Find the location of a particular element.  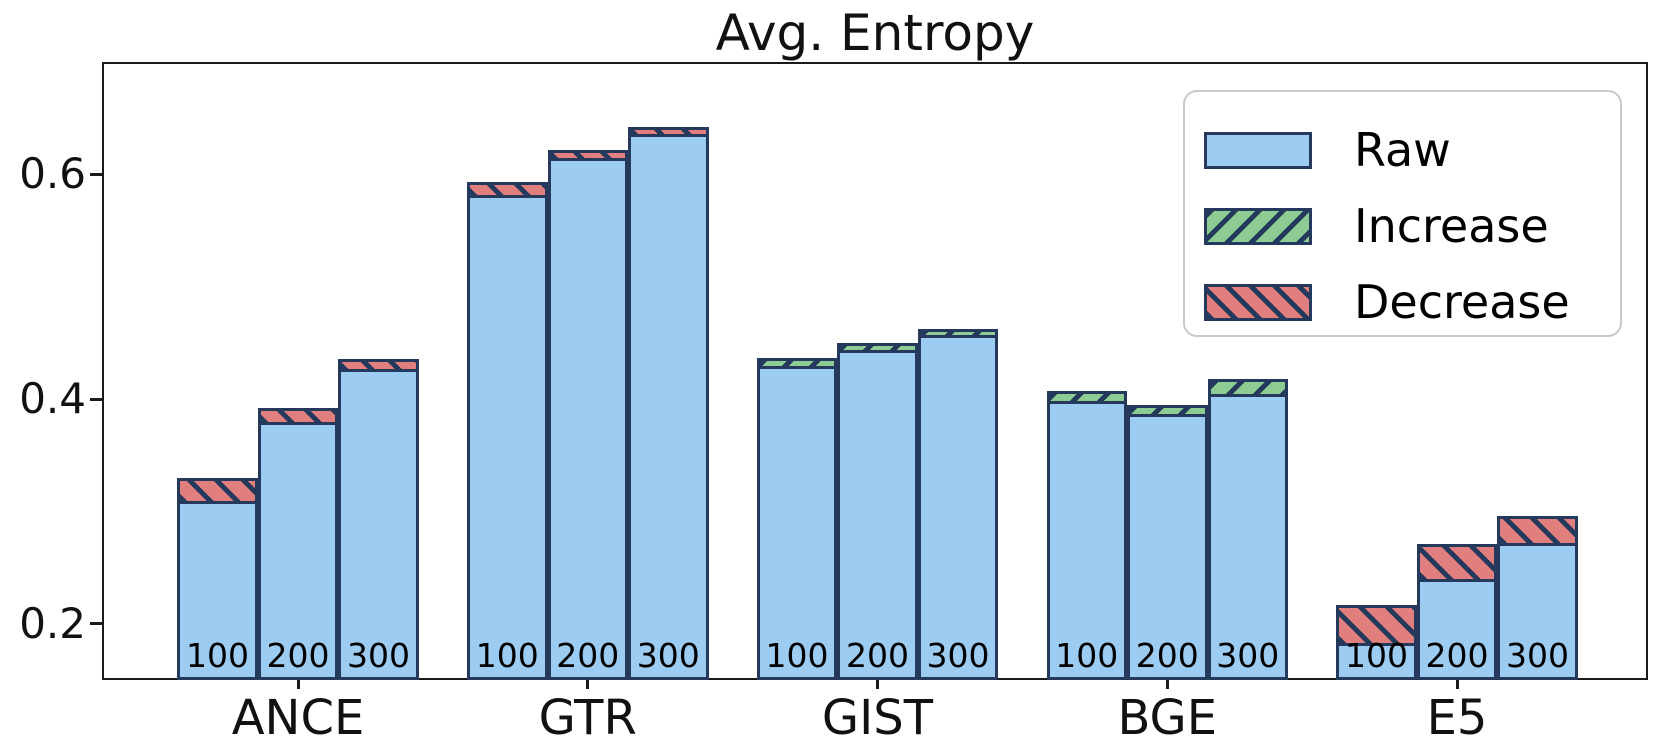

bar-segment-raw-bge-100: 100 is located at coordinates (1086, 541).